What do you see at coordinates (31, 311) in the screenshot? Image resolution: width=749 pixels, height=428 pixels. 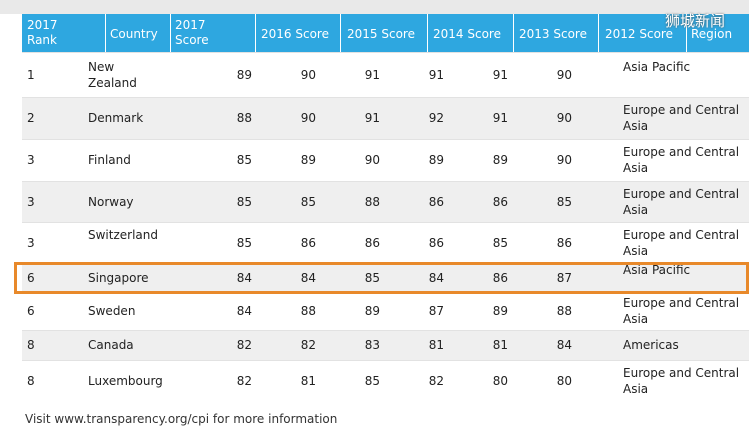 I see `rank-cell: 6` at bounding box center [31, 311].